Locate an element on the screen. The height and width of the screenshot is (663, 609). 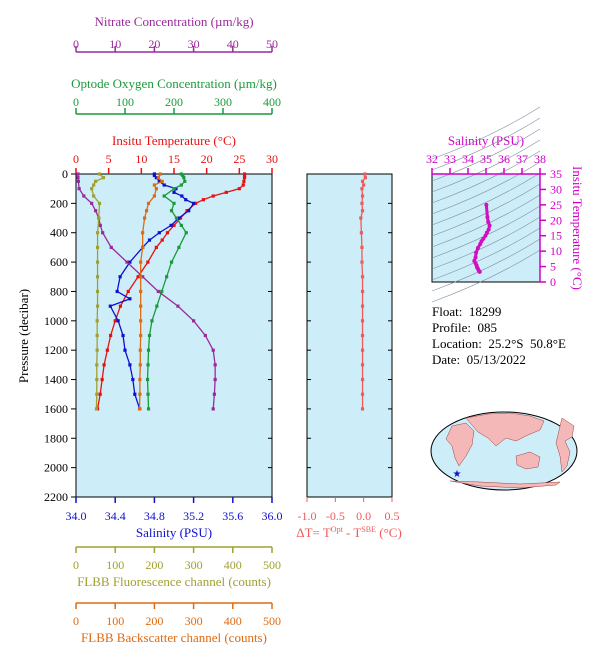
deltat-plot-area is located at coordinates (349, 335).